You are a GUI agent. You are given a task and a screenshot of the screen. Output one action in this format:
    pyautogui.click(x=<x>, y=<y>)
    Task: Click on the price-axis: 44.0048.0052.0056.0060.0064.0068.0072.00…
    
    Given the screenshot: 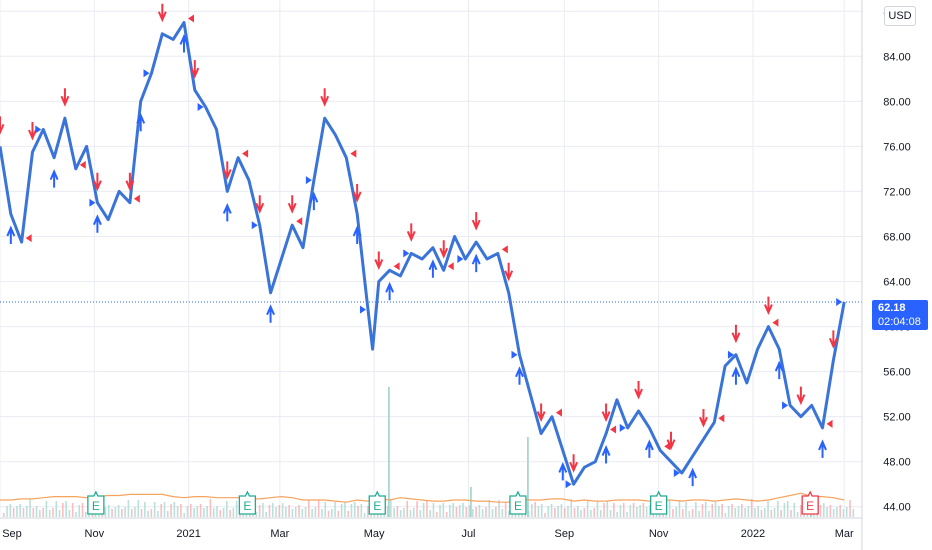 What is the action you would take?
    pyautogui.click(x=897, y=259)
    